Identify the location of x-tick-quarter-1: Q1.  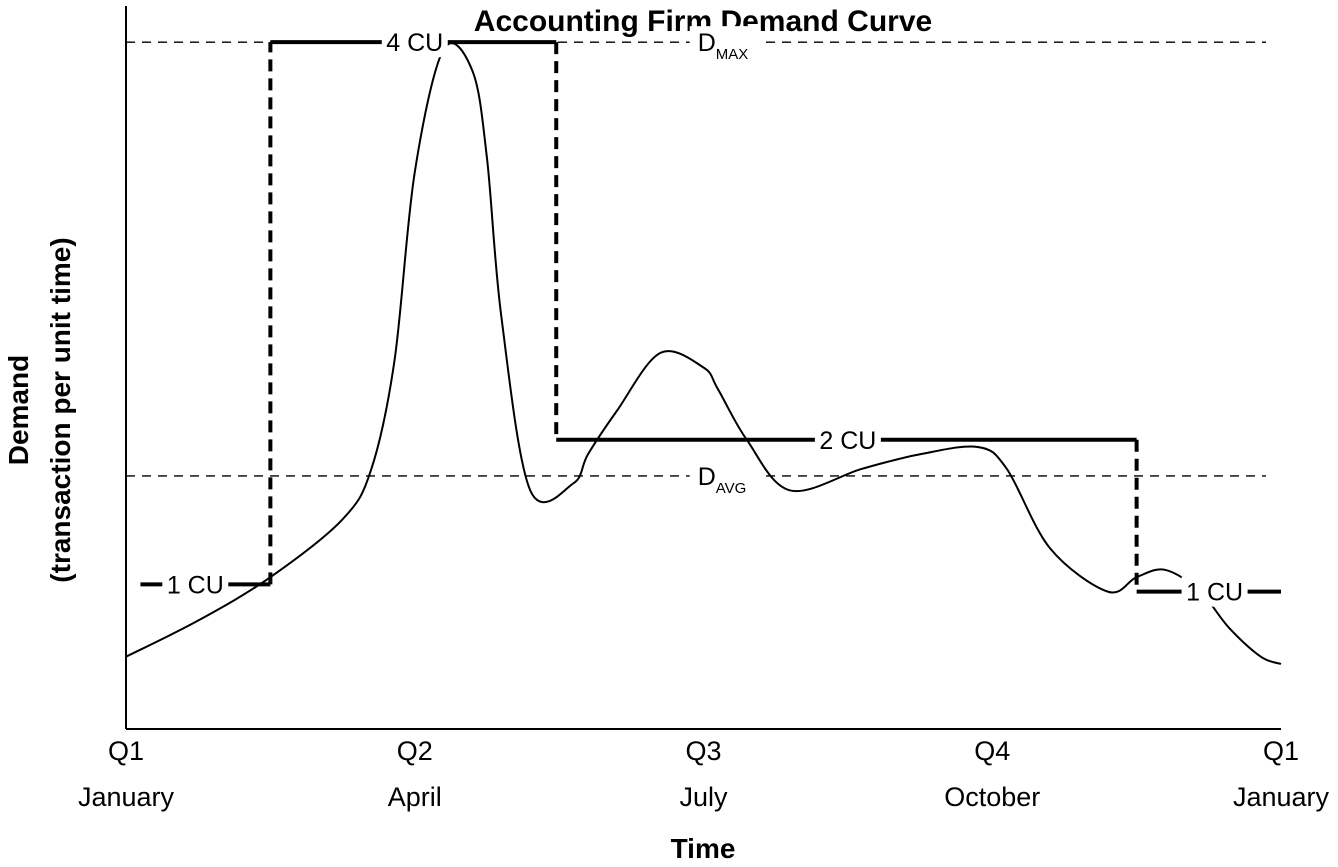
(126, 751).